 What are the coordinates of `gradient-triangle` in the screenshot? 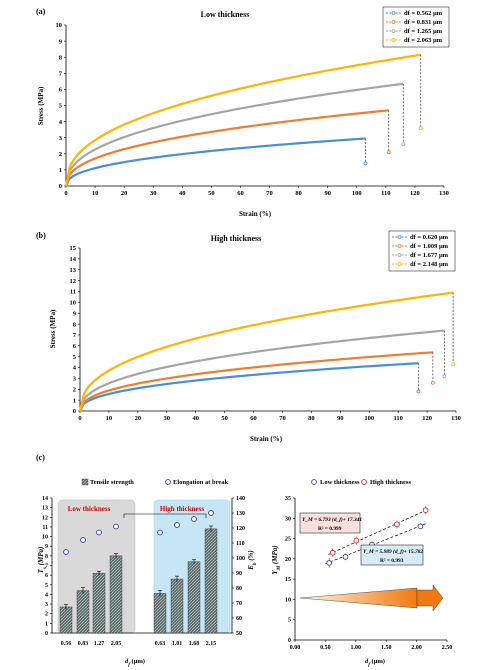 It's located at (358, 598).